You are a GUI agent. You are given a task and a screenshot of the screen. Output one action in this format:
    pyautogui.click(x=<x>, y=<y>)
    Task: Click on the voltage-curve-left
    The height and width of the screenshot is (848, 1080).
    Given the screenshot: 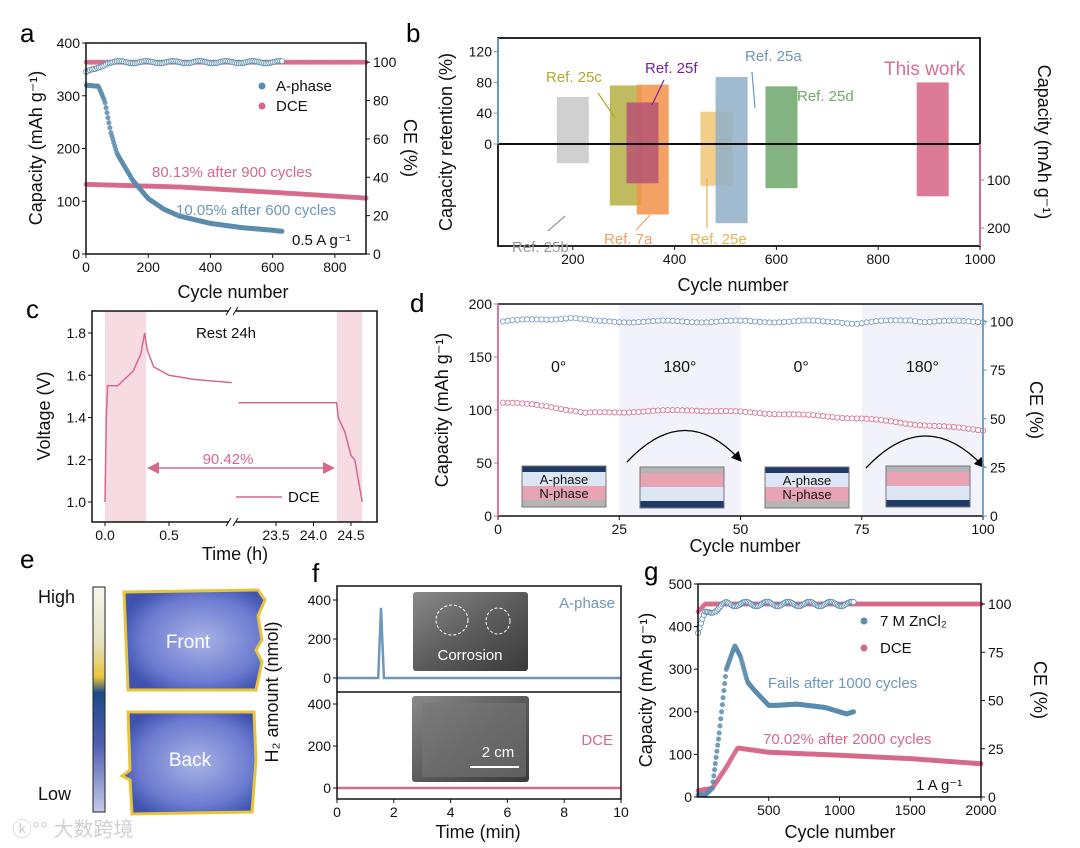 What is the action you would take?
    pyautogui.click(x=168, y=417)
    